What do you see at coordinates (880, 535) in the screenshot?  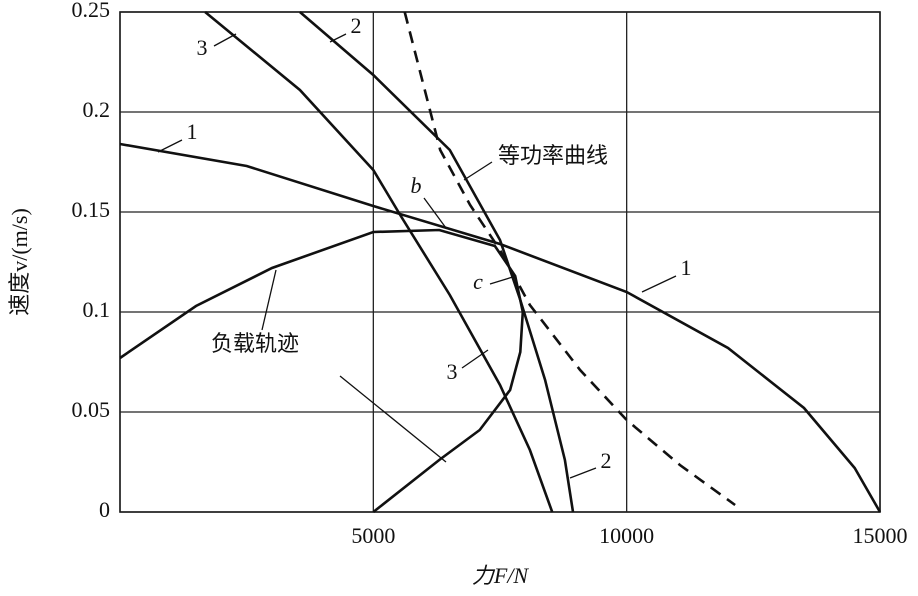 I see `x-tick-label: 15000` at bounding box center [880, 535].